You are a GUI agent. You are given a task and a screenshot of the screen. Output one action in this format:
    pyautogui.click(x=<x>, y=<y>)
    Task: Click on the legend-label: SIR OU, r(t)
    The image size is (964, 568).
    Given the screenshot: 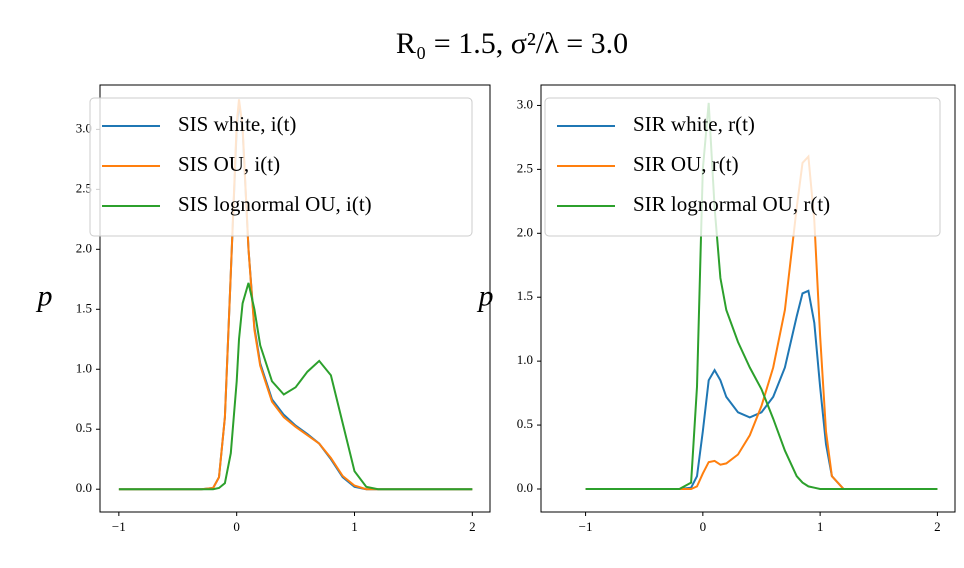 What is the action you would take?
    pyautogui.click(x=686, y=164)
    